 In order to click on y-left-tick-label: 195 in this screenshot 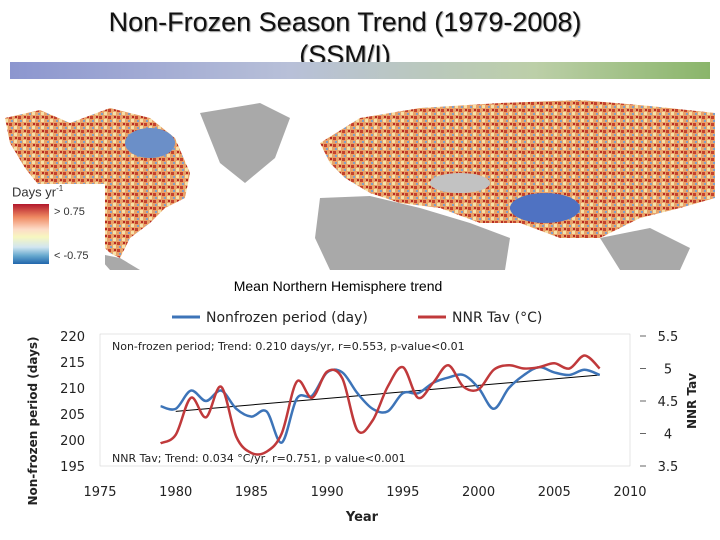, I will do `click(72, 467)`.